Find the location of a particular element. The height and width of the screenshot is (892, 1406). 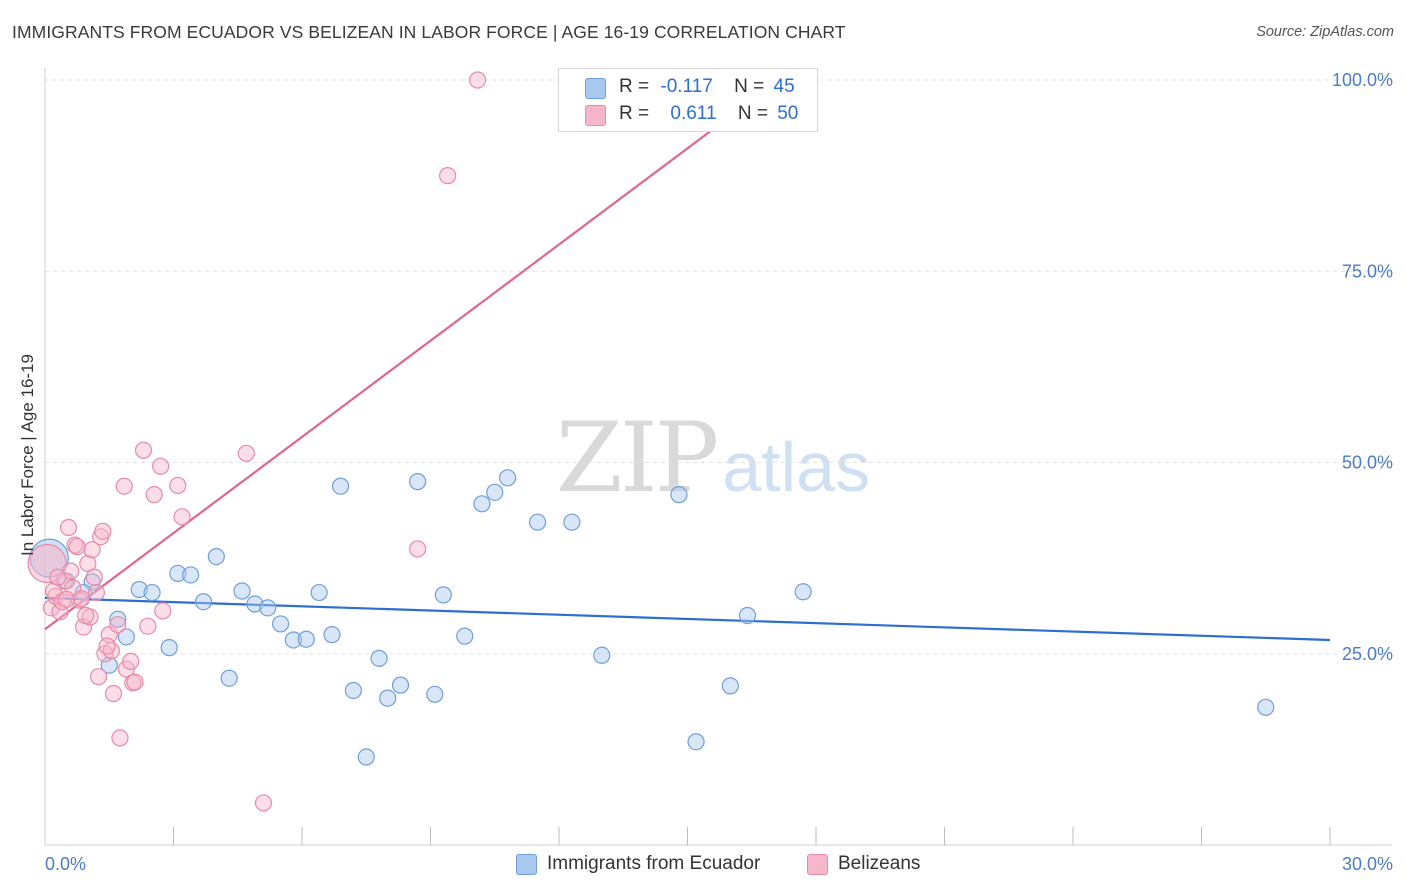

legend-text-belizean: R = 0.611 N = 50 is located at coordinates (708, 114).